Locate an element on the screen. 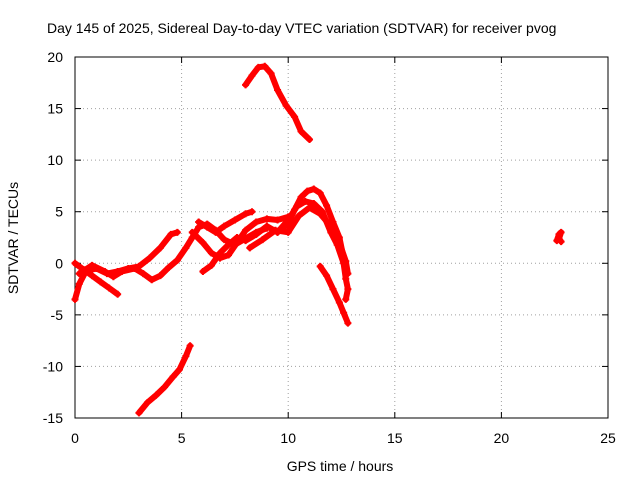 The image size is (640, 480). x-tick-label: 15 is located at coordinates (395, 438).